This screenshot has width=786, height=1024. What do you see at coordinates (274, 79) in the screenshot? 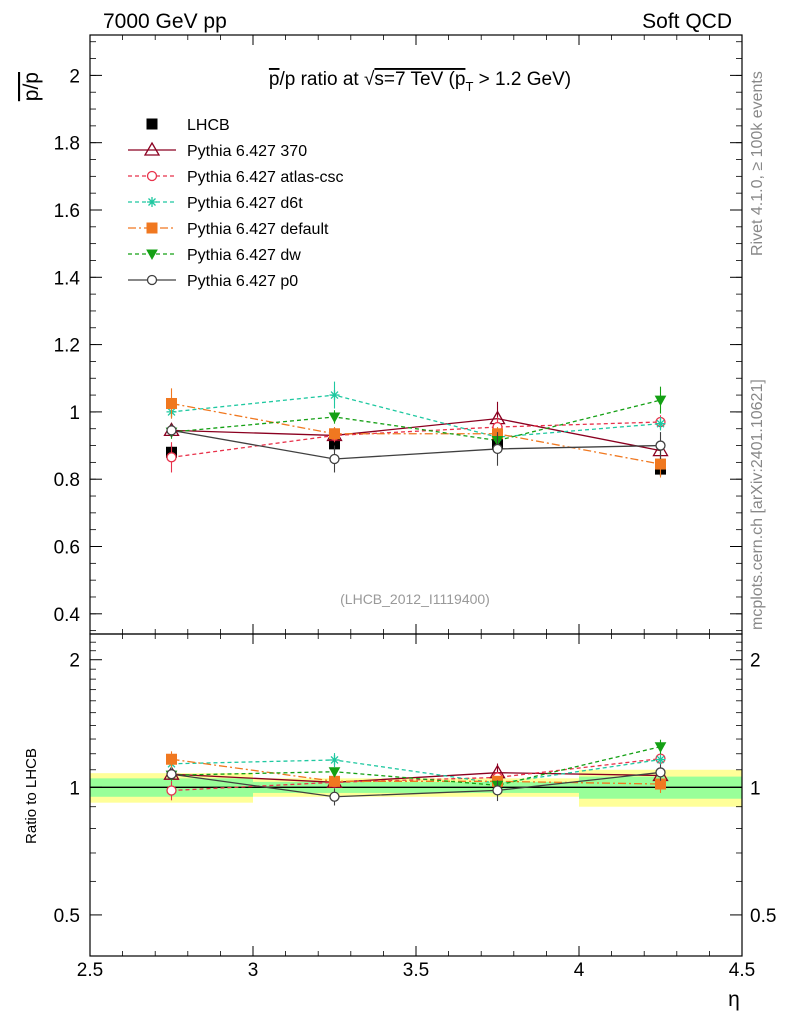
I see `title-pbar: p` at bounding box center [274, 79].